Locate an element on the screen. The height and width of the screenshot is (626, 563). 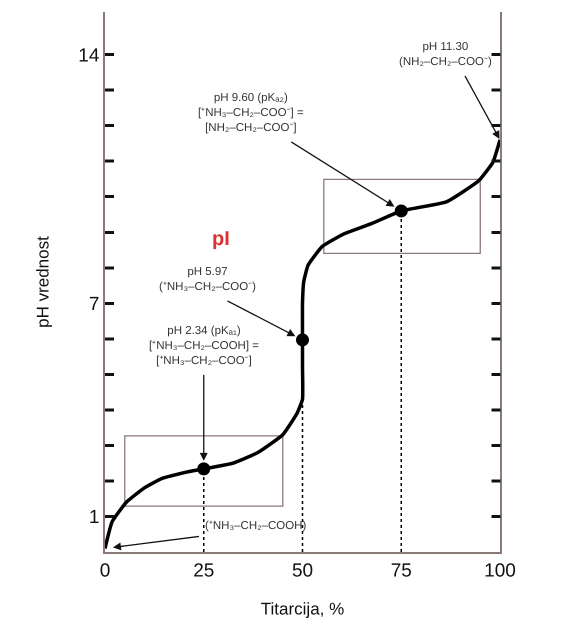
annotation: pH 2.34 (pKₐ₁) [⁺NH₃–CH₂–COOH] = [⁺NH₃–CH₂–COO⁻] is located at coordinates (204, 346).